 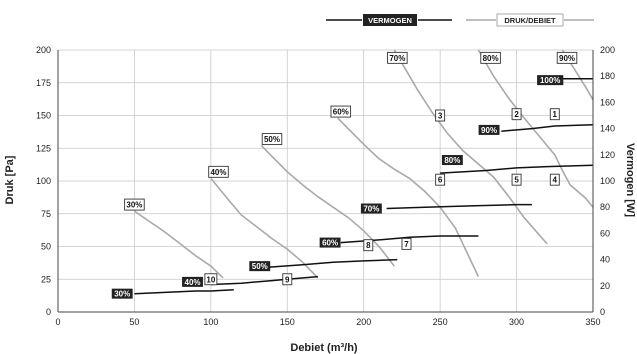 What do you see at coordinates (607, 181) in the screenshot?
I see `y-right-tick-label: 100` at bounding box center [607, 181].